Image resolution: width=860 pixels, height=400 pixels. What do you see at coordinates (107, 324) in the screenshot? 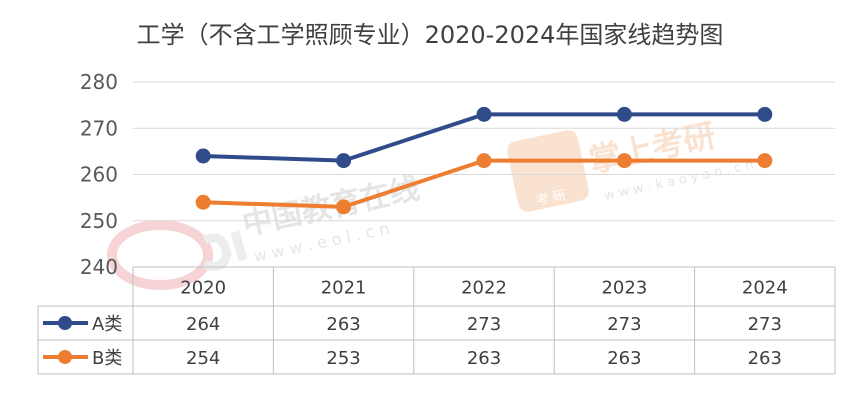
I see `legend-label: A类` at bounding box center [107, 324].